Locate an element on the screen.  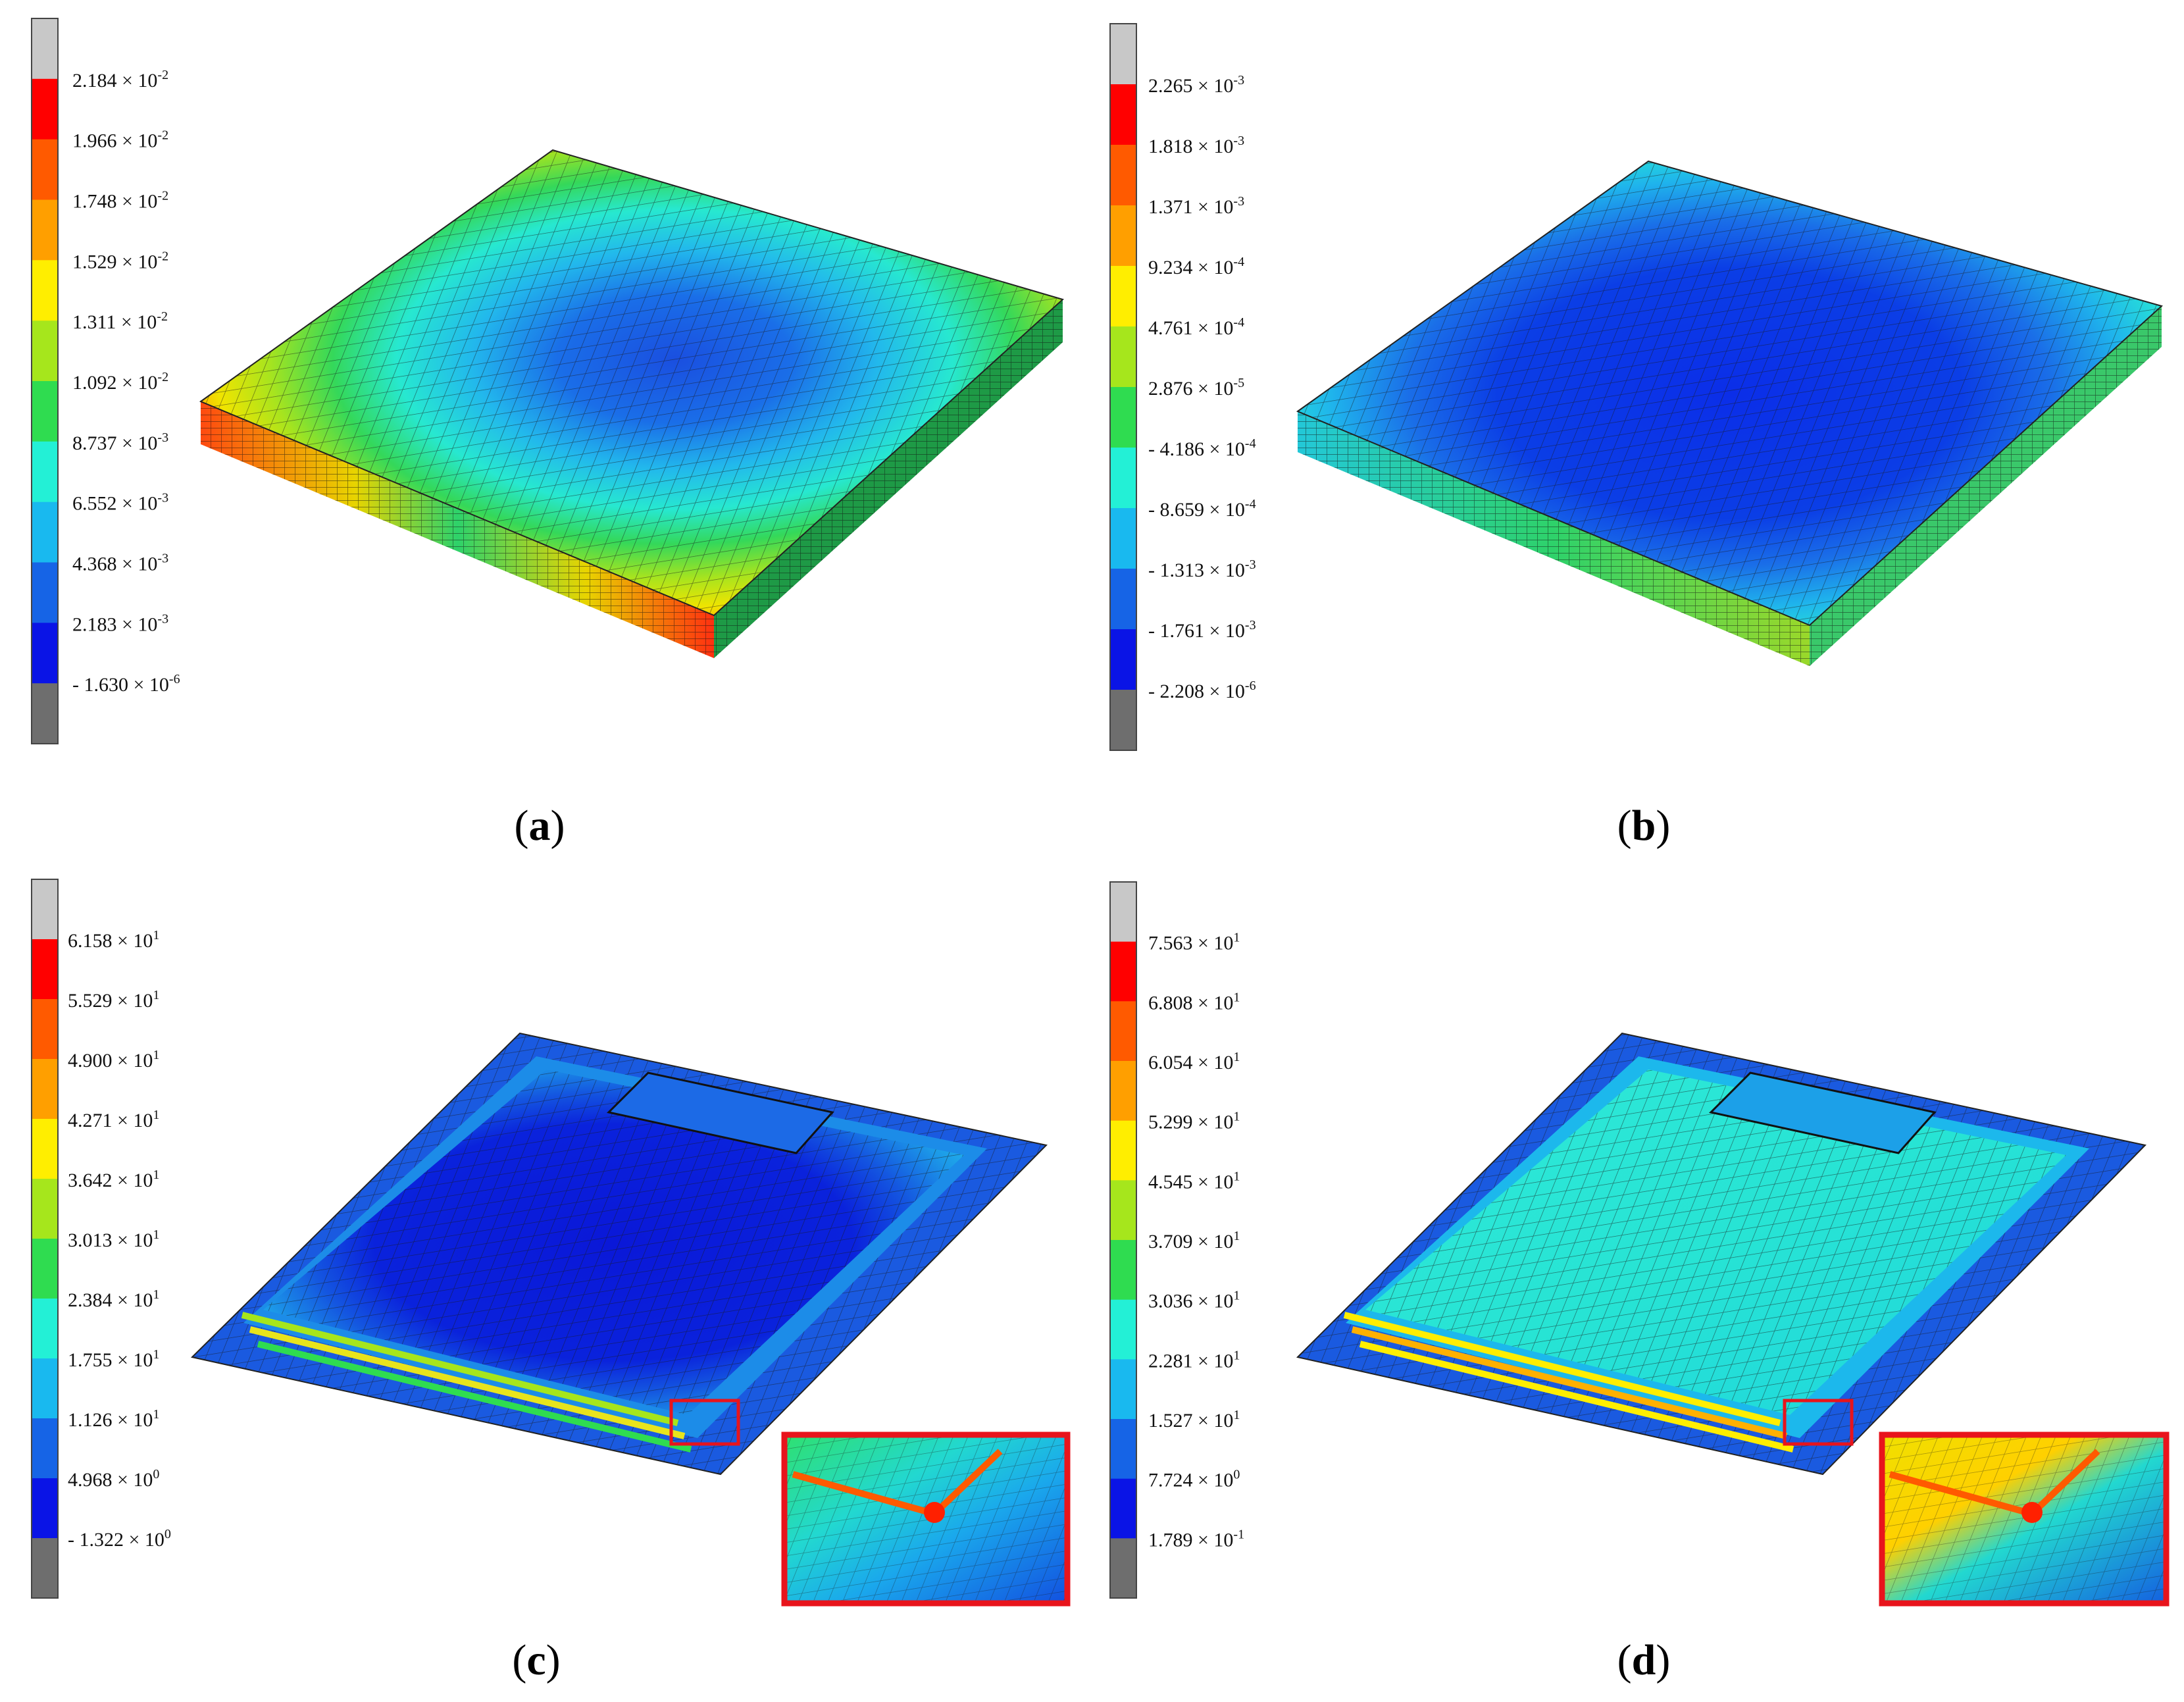
legend-label-exponent: -4 is located at coordinates (1250, 504).